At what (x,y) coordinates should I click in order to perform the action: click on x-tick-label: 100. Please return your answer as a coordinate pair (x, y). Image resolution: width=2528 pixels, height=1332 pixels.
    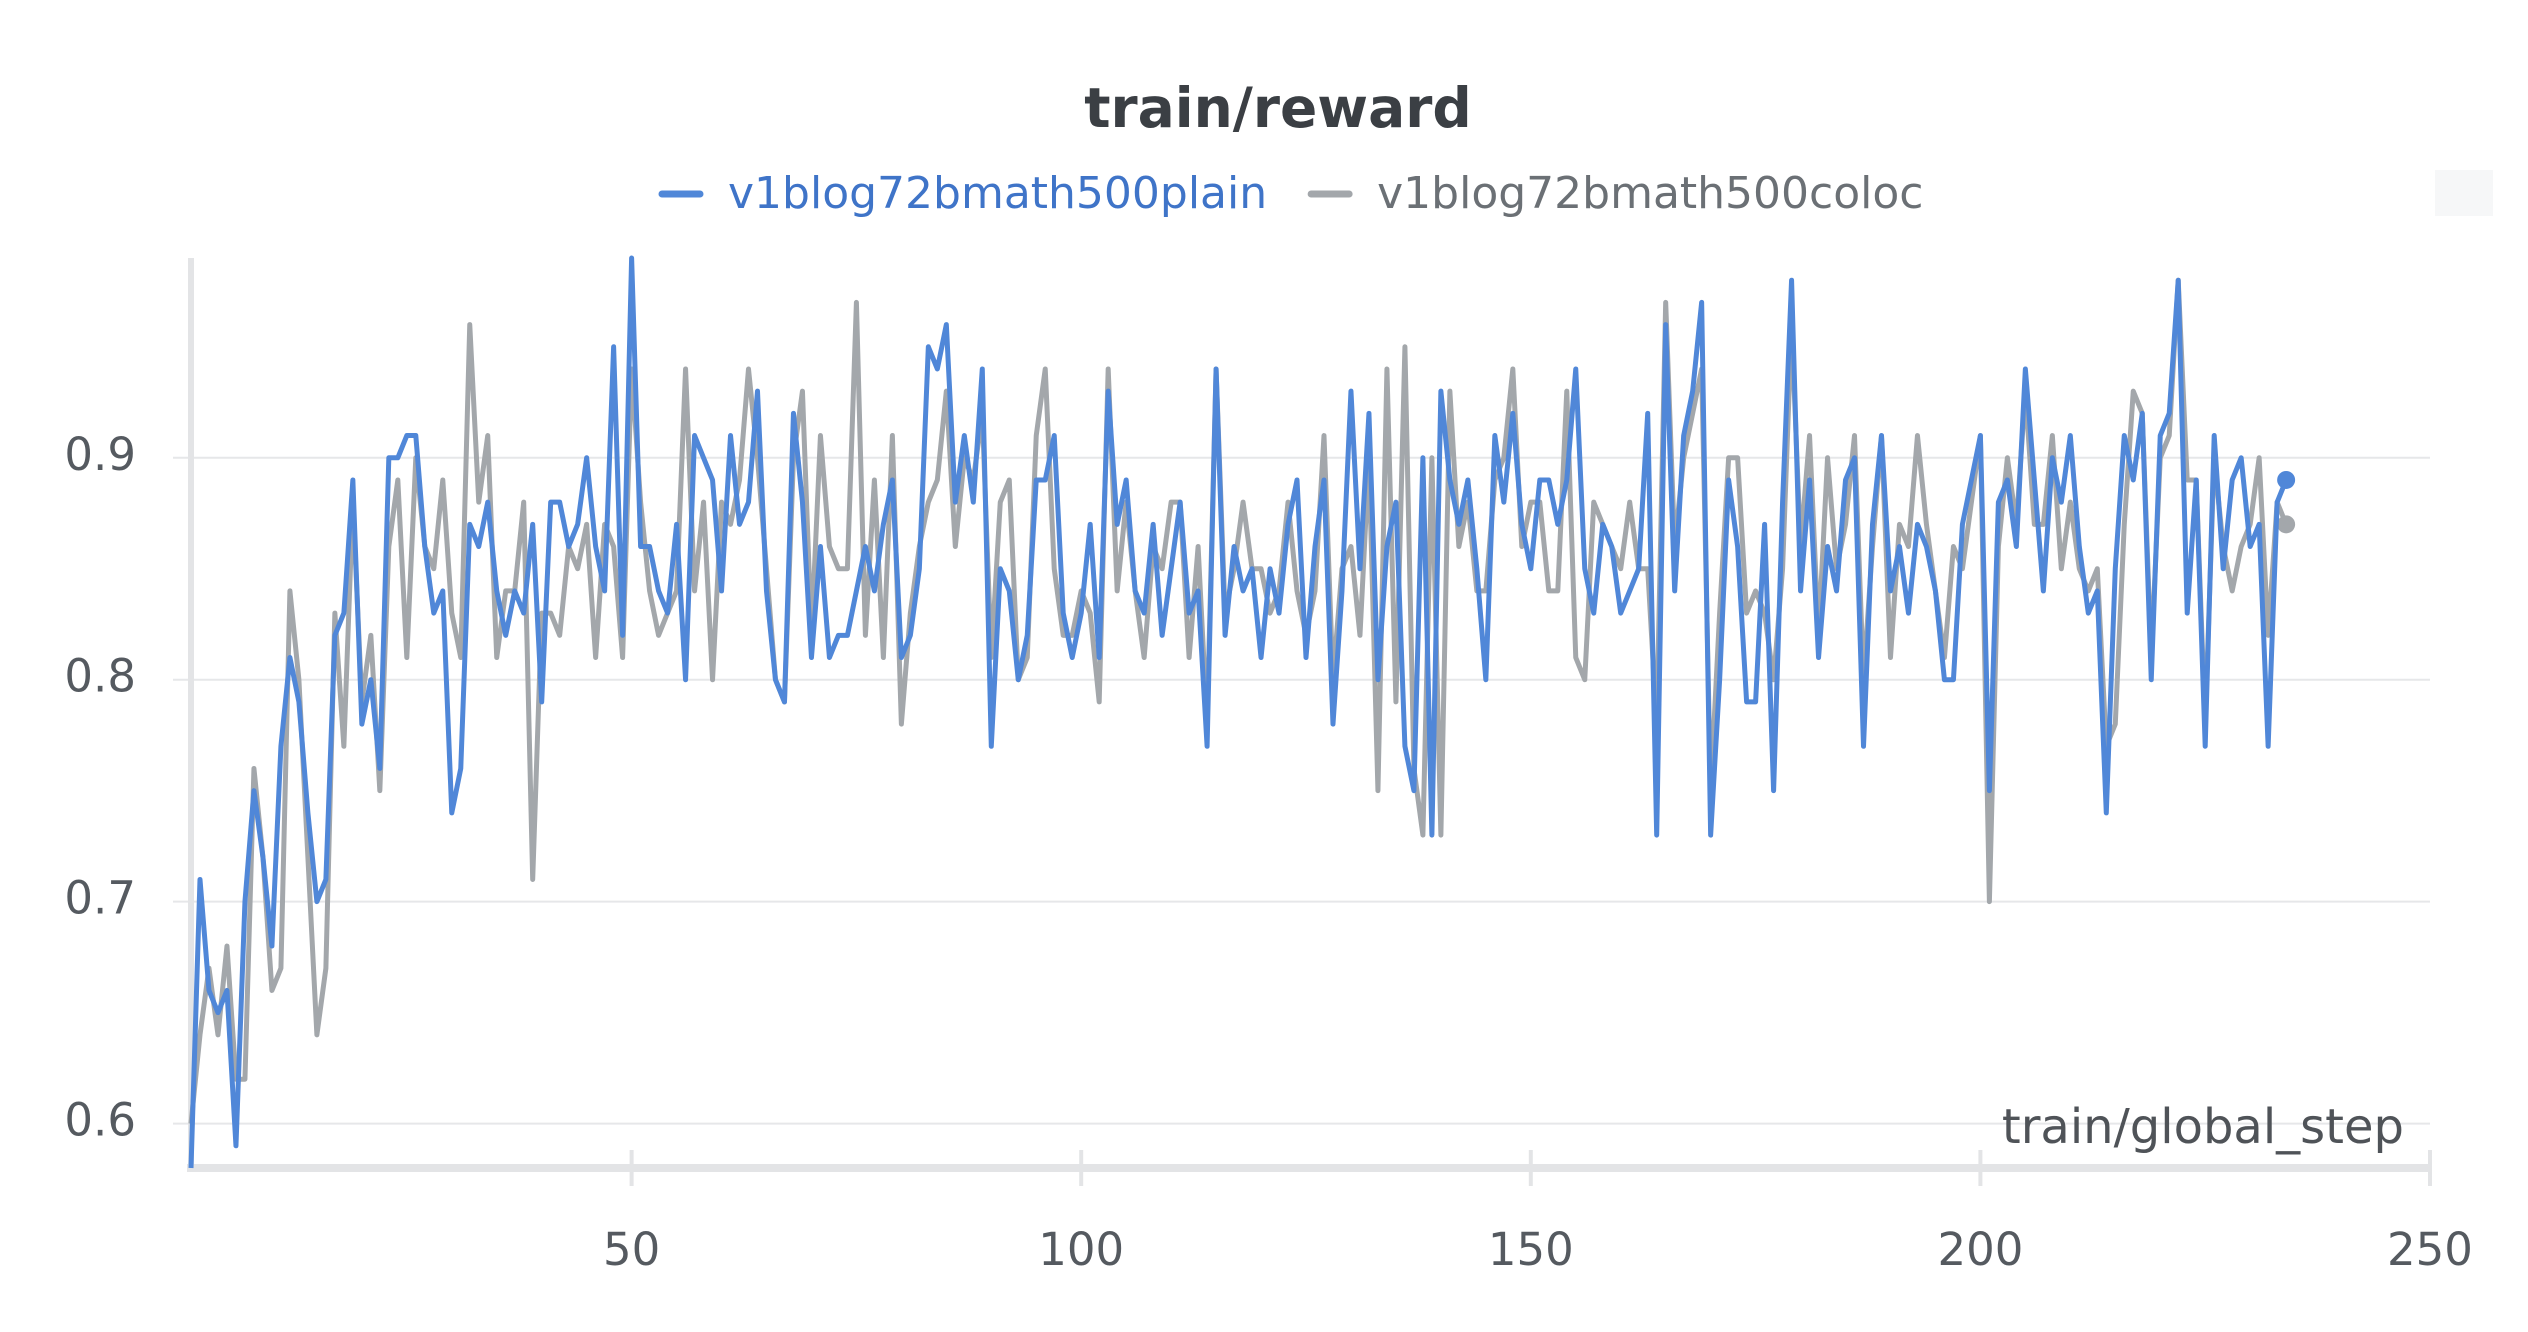
    Looking at the image, I should click on (1081, 1249).